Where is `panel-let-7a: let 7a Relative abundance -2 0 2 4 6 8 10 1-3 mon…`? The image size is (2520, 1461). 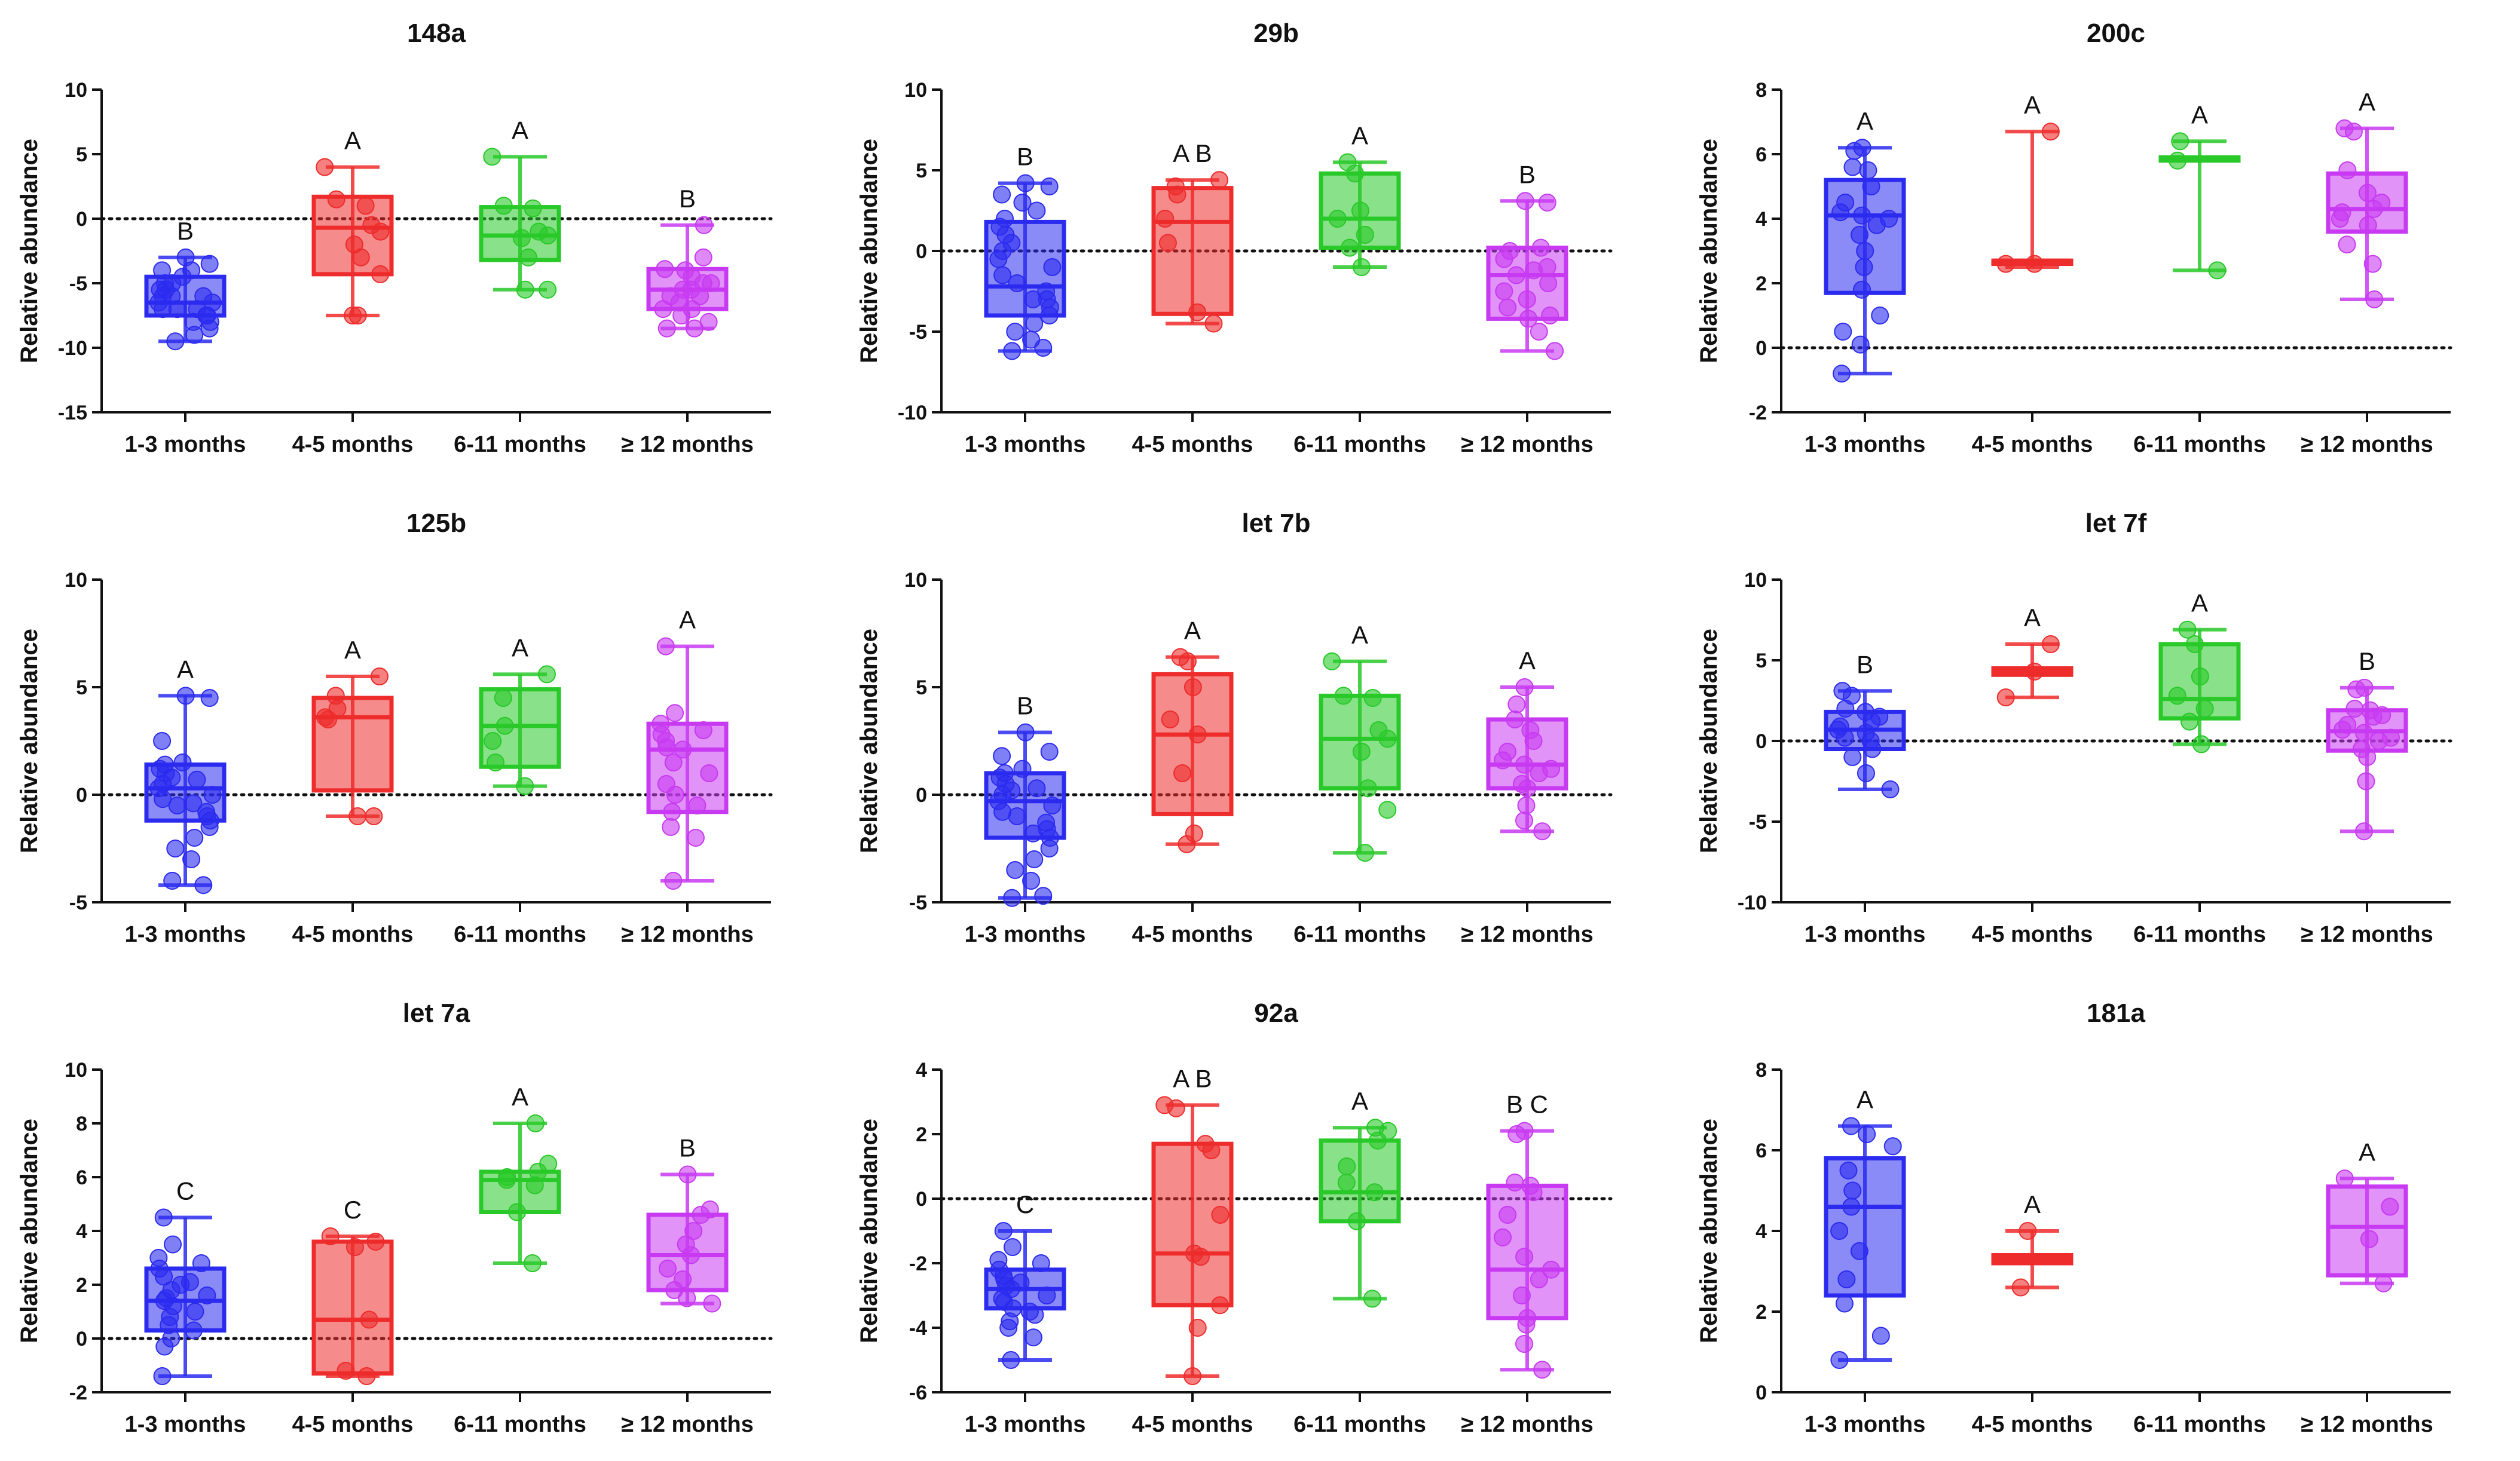 panel-let-7a: let 7a Relative abundance -2 0 2 4 6 8 10 1-3 mon… is located at coordinates (395, 1217).